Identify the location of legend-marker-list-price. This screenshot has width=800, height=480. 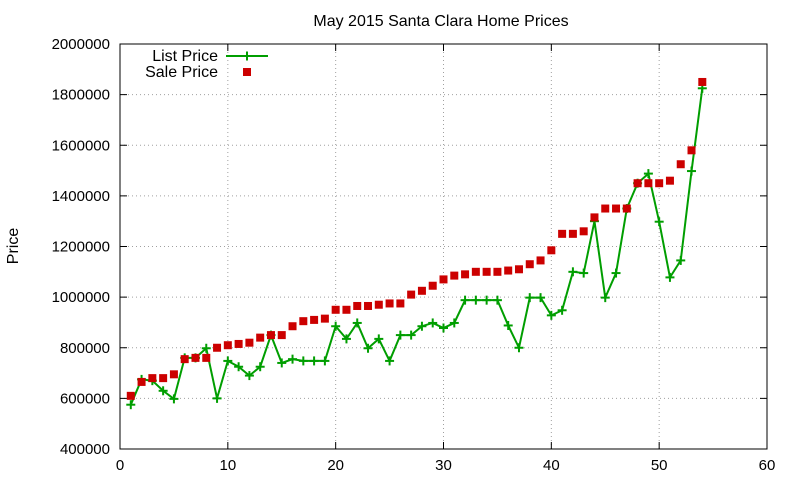
(247, 56).